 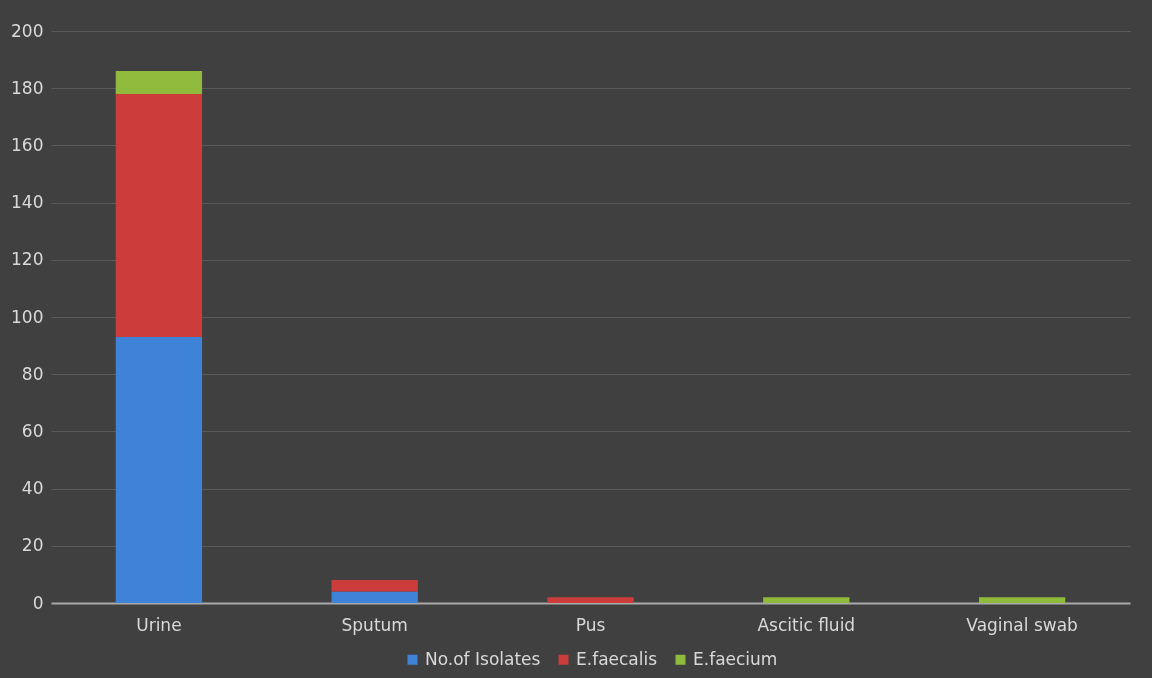 I want to click on legend-label: E.faecalis, so click(x=617, y=658).